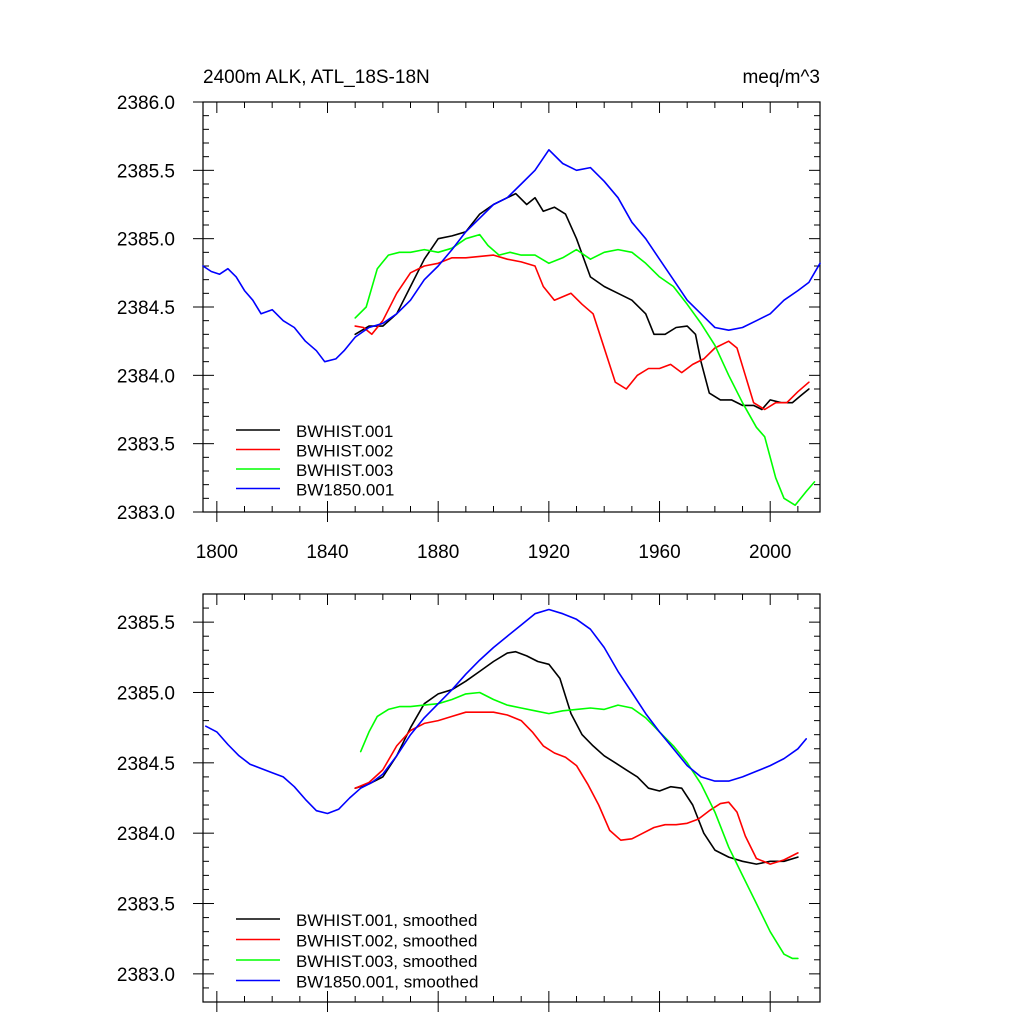 The image size is (1024, 1024). What do you see at coordinates (549, 552) in the screenshot?
I see `x-tick-label: 1920` at bounding box center [549, 552].